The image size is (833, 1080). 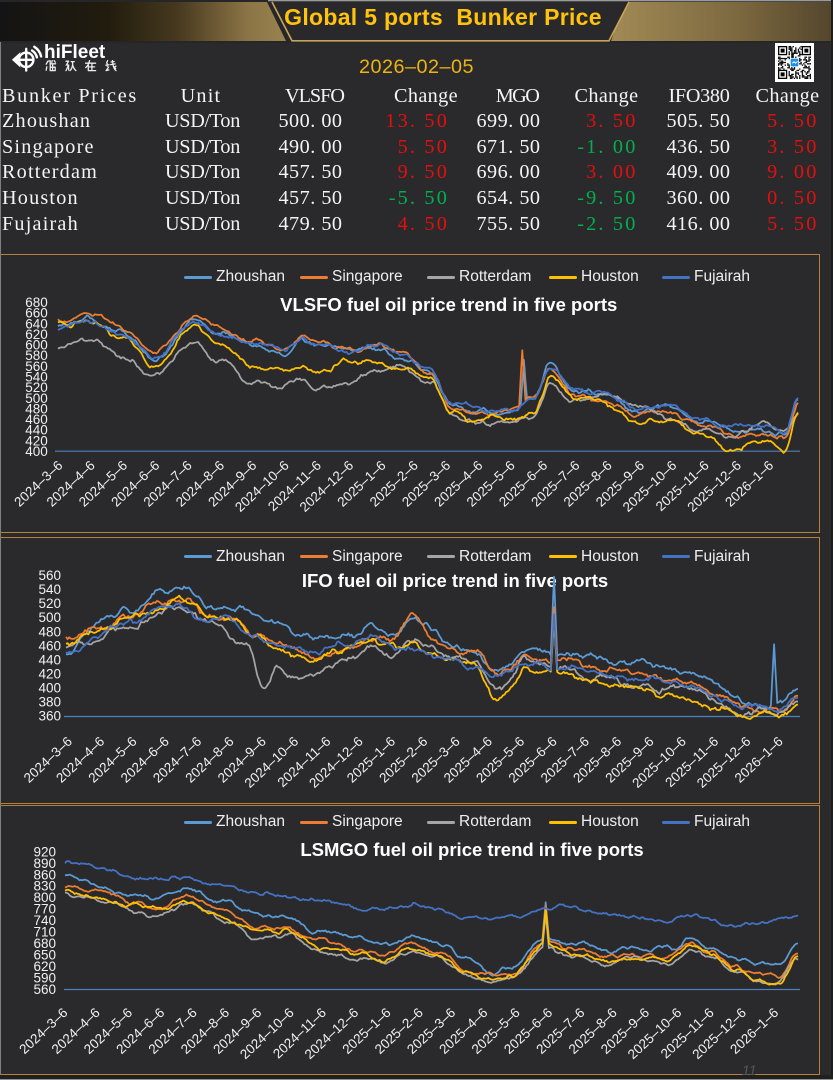 What do you see at coordinates (36, 323) in the screenshot?
I see `svg-text: 640` at bounding box center [36, 323].